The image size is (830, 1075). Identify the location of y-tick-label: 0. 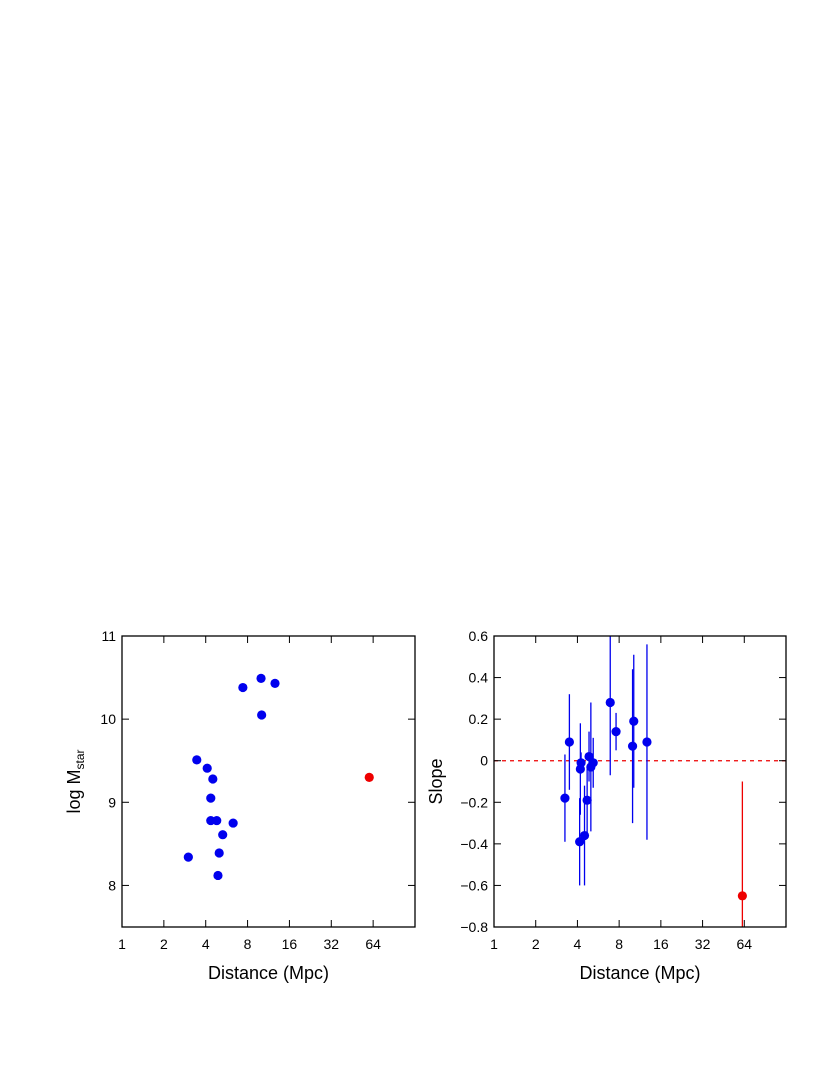
(484, 761).